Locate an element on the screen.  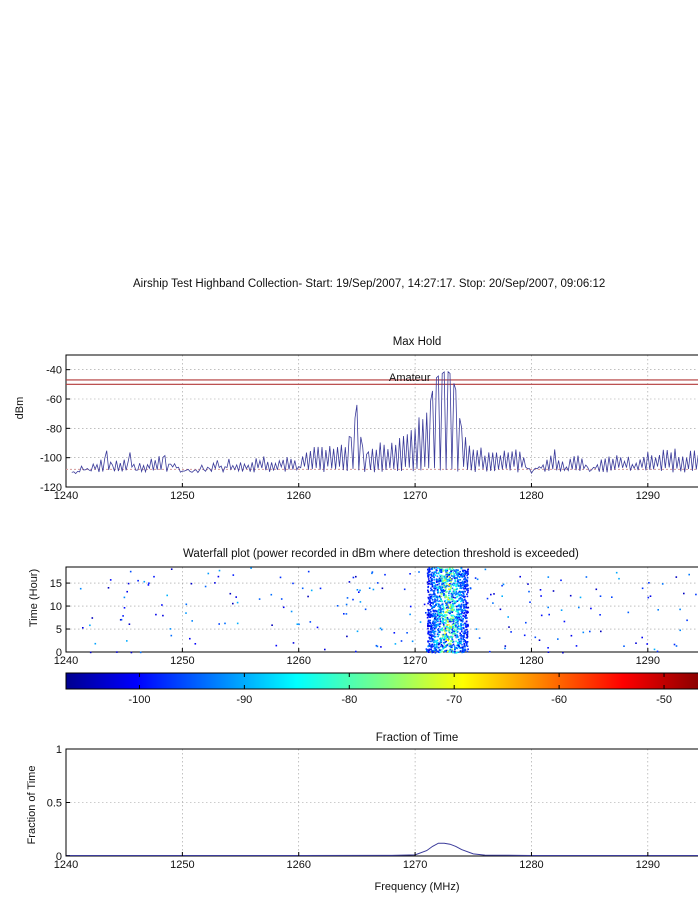
max-hold-ylabel: dBm is located at coordinates (20, 408).